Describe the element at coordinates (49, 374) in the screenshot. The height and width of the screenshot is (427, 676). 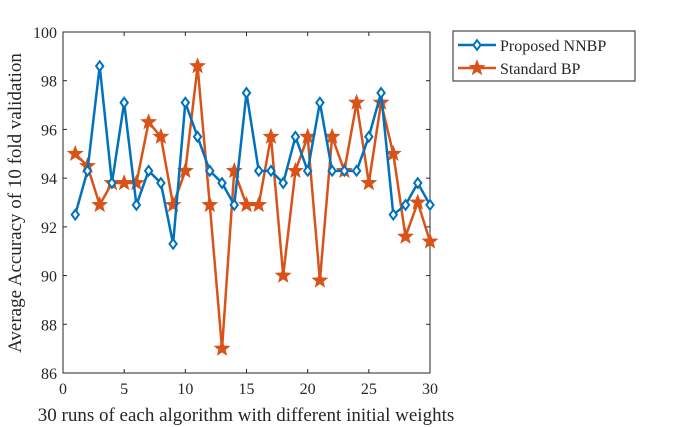
I see `y-tick-label: 86` at that location.